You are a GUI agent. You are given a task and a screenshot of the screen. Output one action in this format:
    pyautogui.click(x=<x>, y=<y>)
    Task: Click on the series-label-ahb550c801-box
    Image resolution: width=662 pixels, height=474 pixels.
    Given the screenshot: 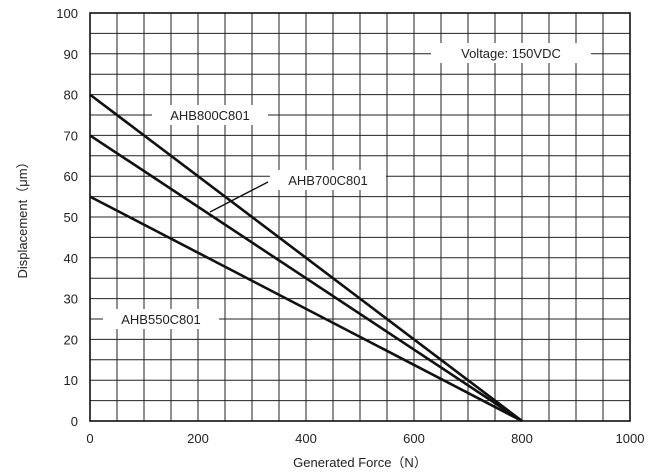 What is the action you would take?
    pyautogui.click(x=161, y=319)
    